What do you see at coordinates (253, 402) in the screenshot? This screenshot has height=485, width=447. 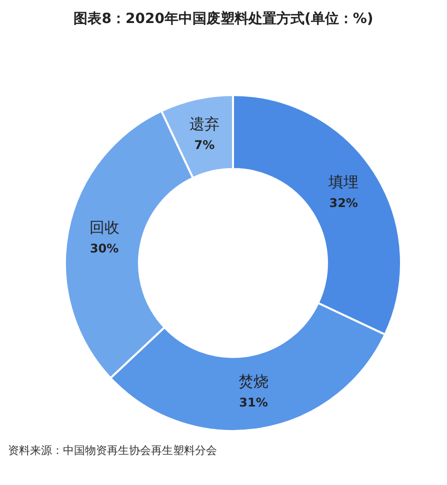 I see `data-label: 31%` at bounding box center [253, 402].